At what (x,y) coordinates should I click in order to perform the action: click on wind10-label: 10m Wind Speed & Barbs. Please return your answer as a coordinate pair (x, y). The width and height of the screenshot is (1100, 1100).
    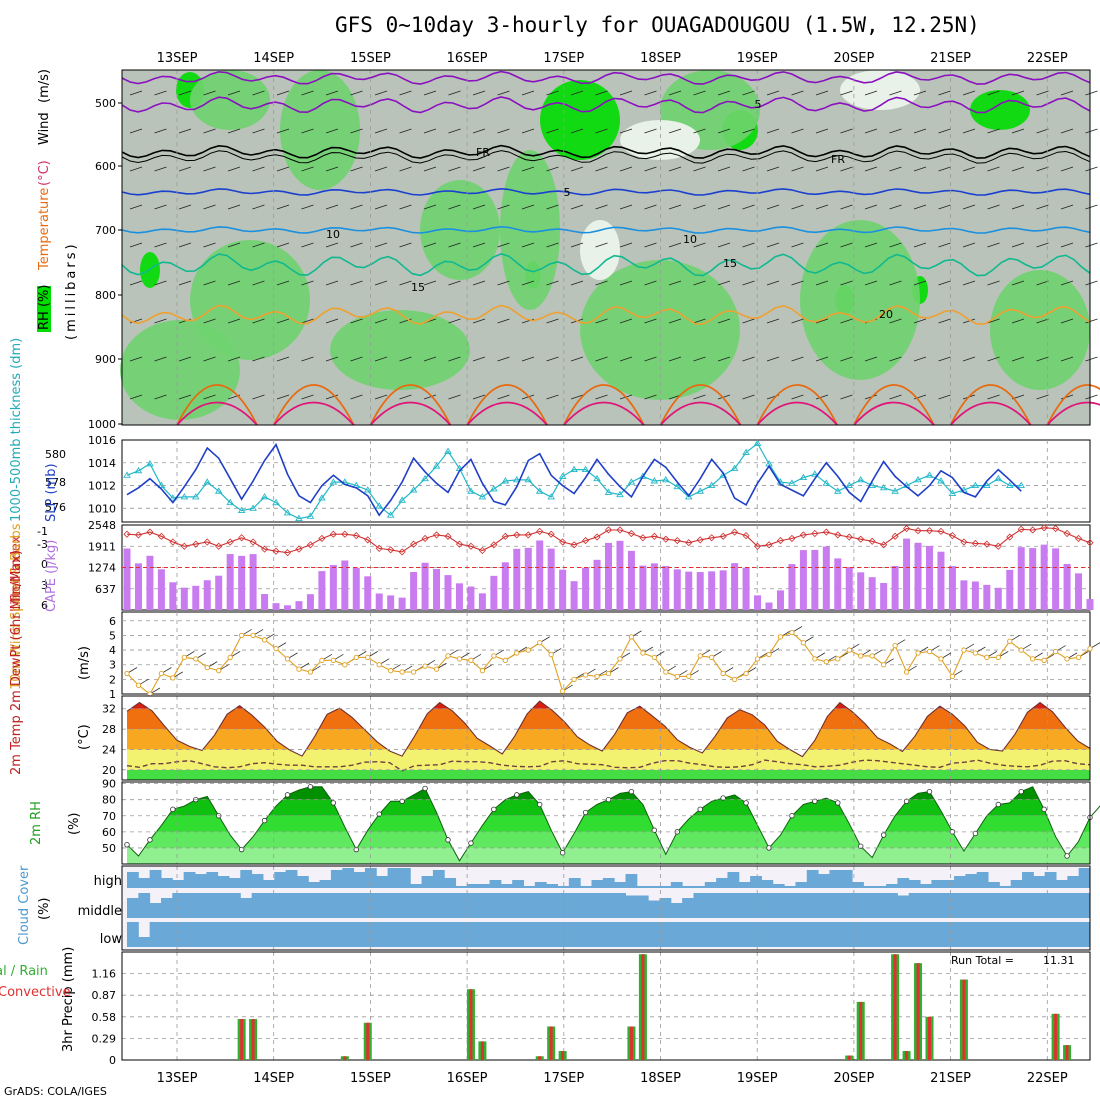
    Looking at the image, I should click on (16, 606).